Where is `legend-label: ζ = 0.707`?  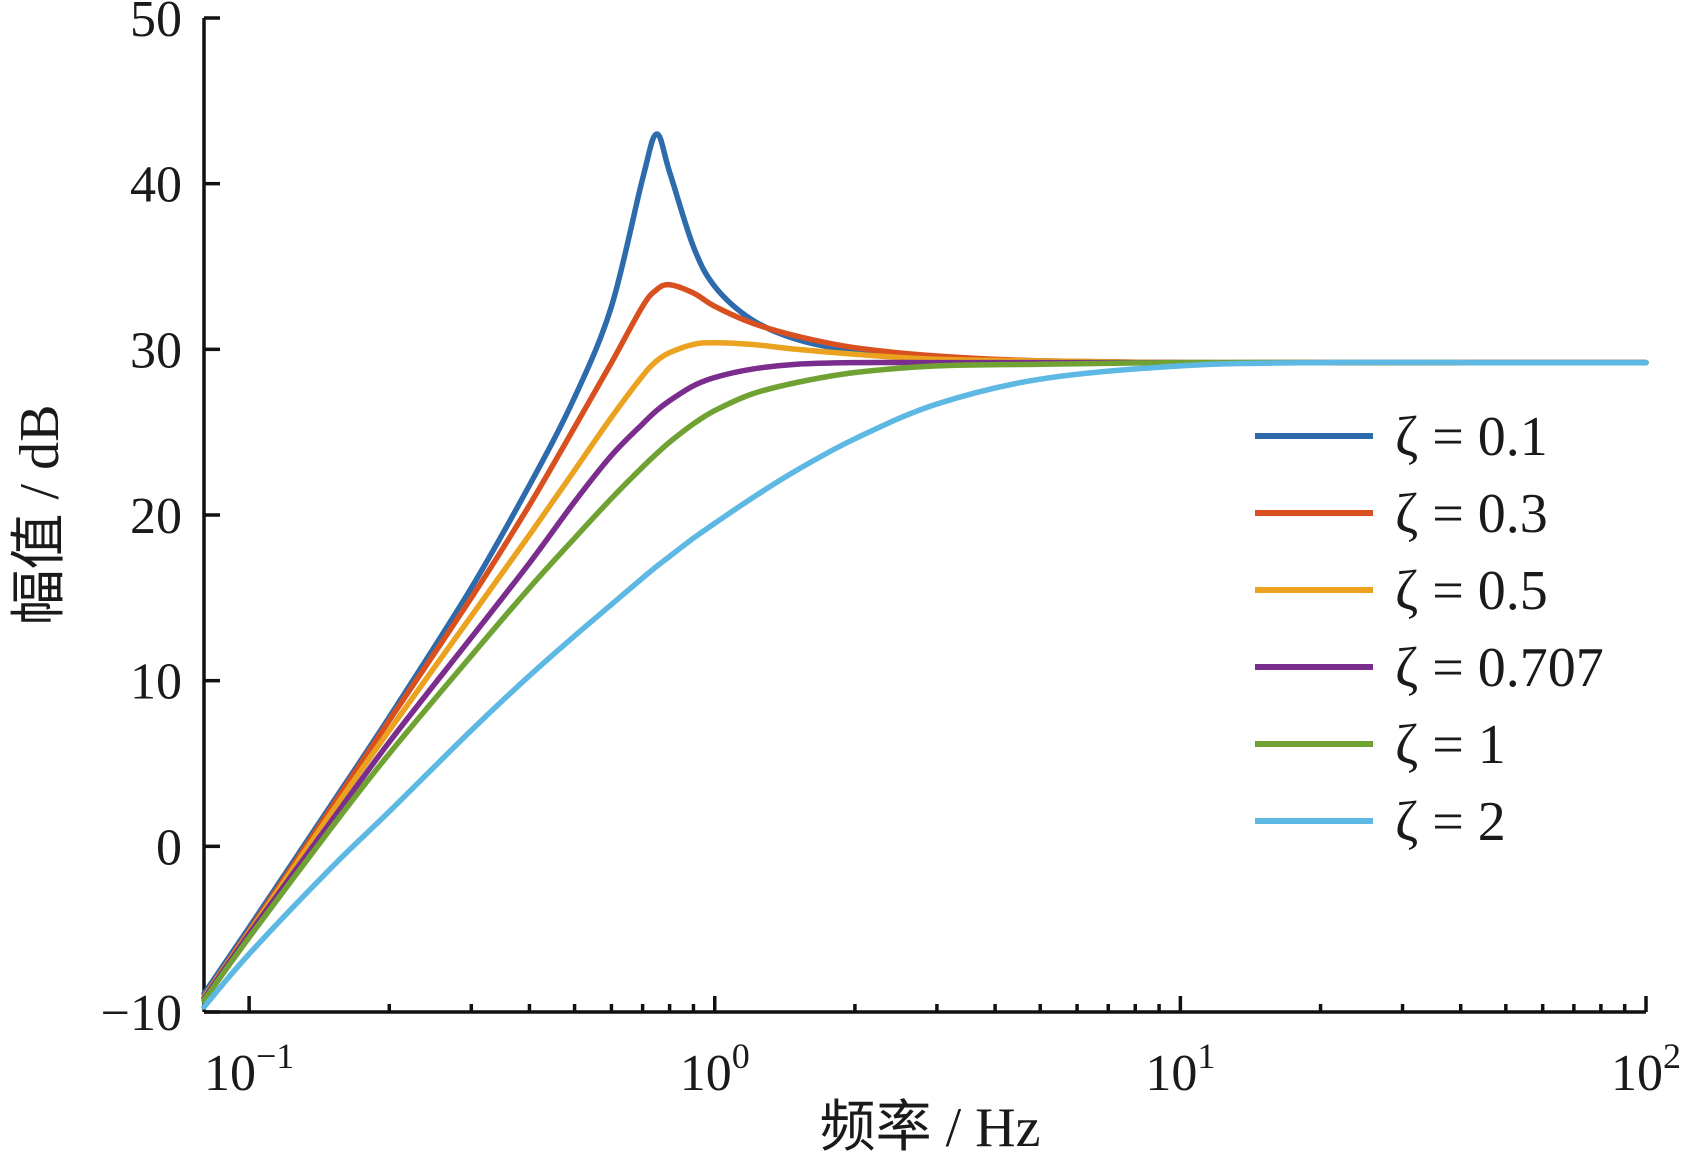 legend-label: ζ = 0.707 is located at coordinates (1499, 668).